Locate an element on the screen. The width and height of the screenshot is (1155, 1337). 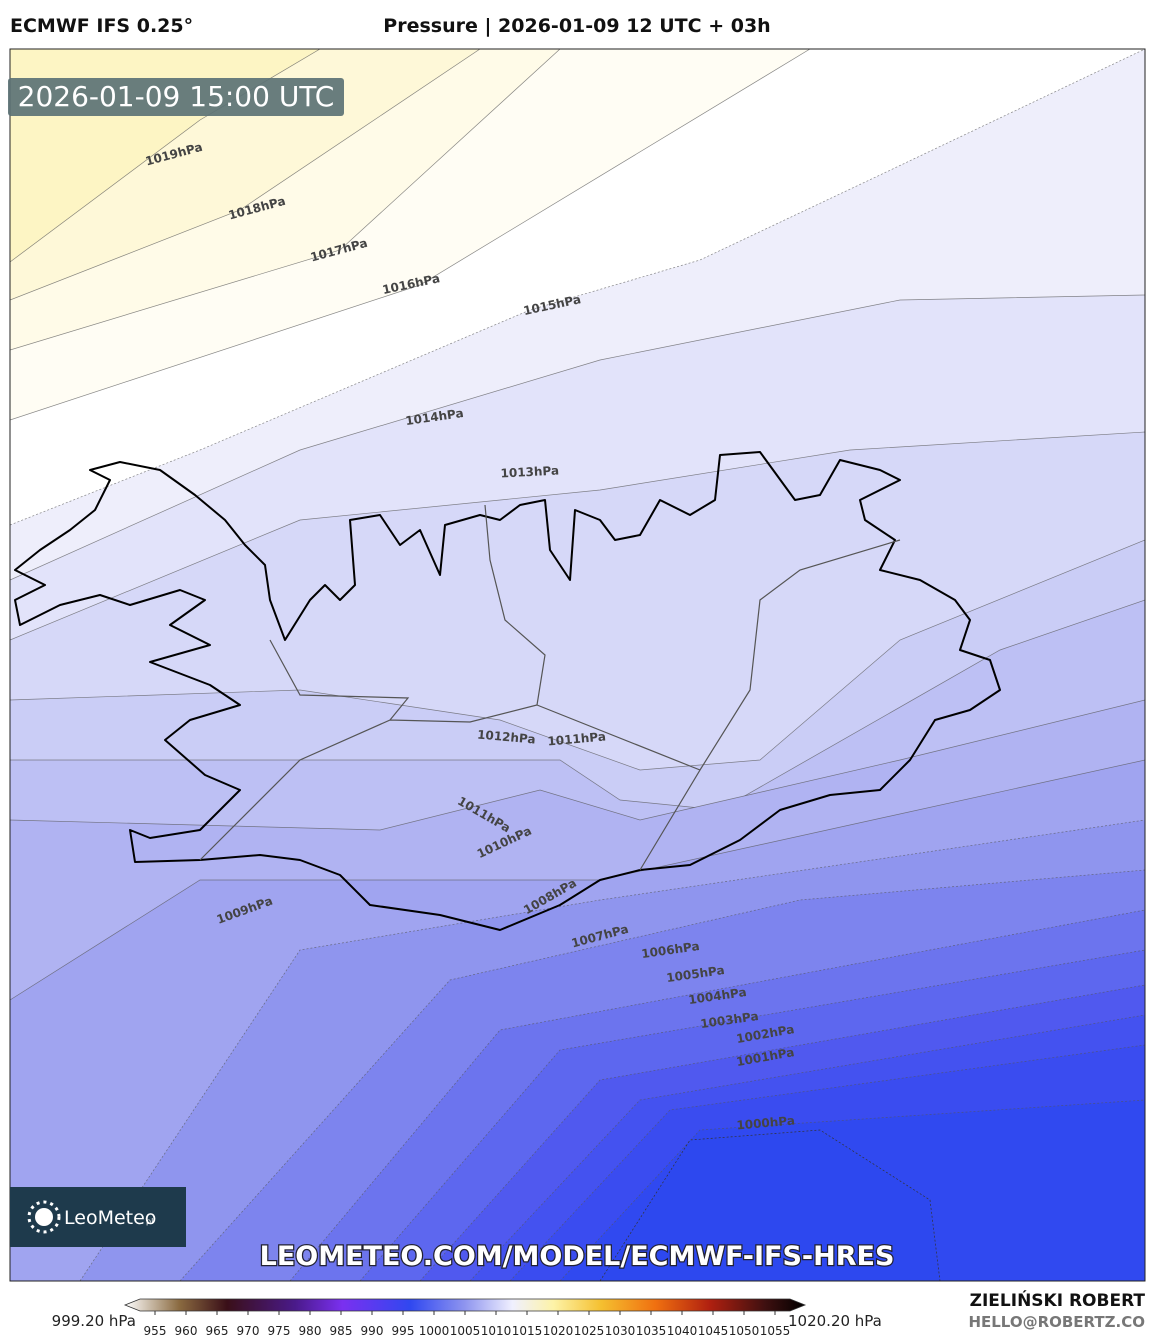
logo-sun is located at coordinates (44, 1217).